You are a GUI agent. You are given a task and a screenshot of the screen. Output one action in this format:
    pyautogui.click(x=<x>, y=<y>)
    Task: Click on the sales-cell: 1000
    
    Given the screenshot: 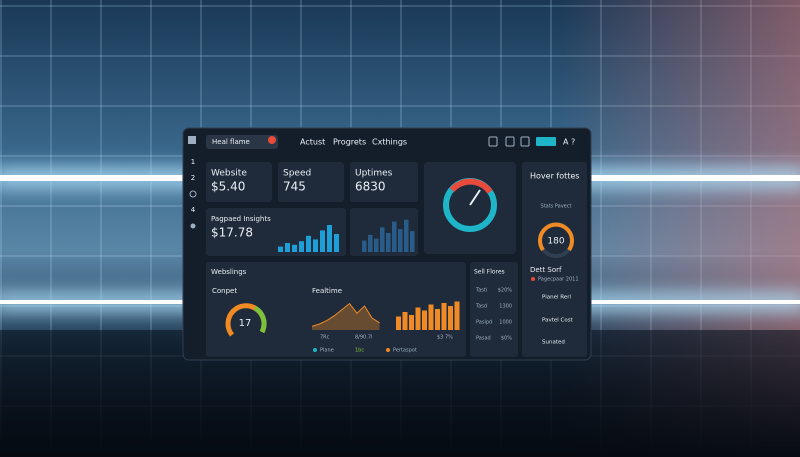 What is the action you would take?
    pyautogui.click(x=505, y=323)
    